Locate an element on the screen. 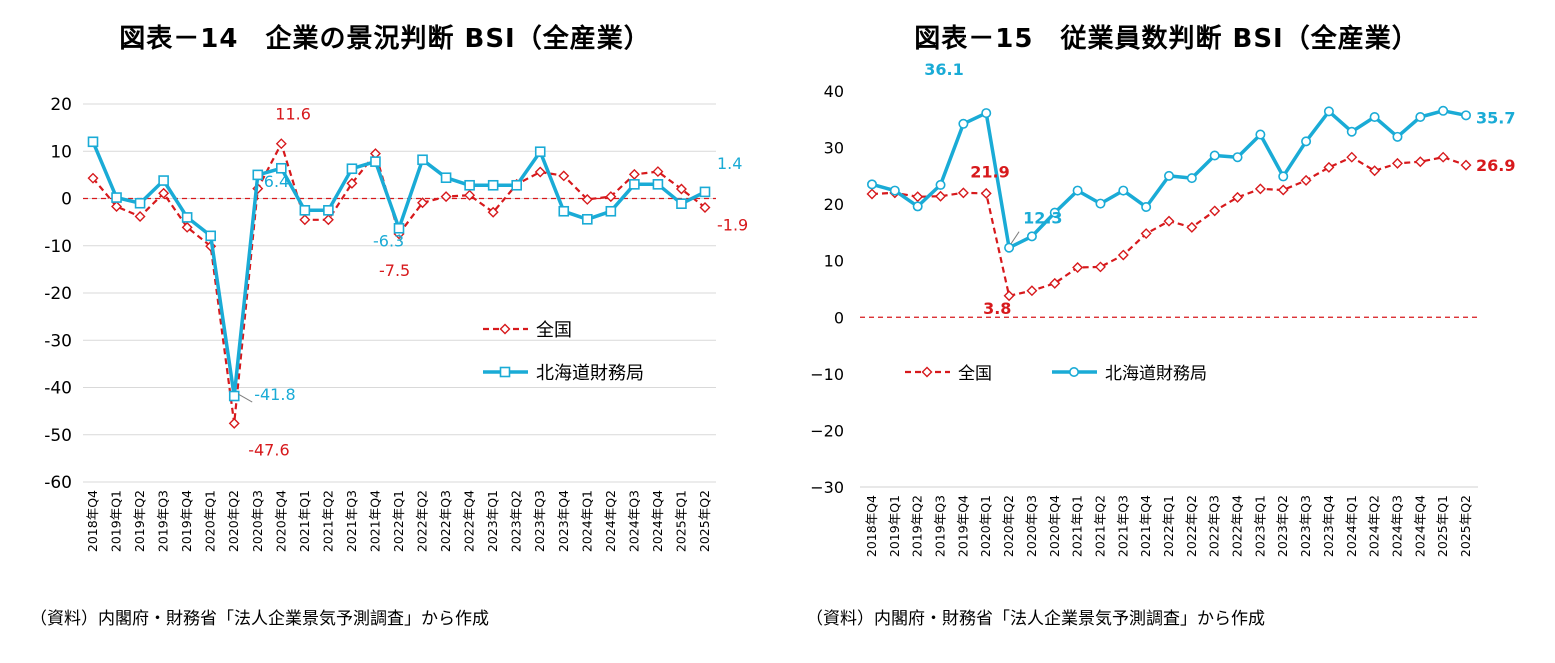 The height and width of the screenshot is (663, 1555). x-tick-label: 2024年Q4 is located at coordinates (657, 521).